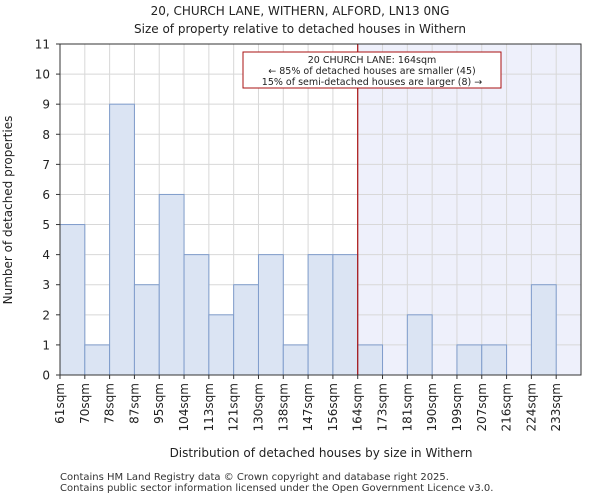  I want to click on y-tick-label: 9, so click(46, 105).